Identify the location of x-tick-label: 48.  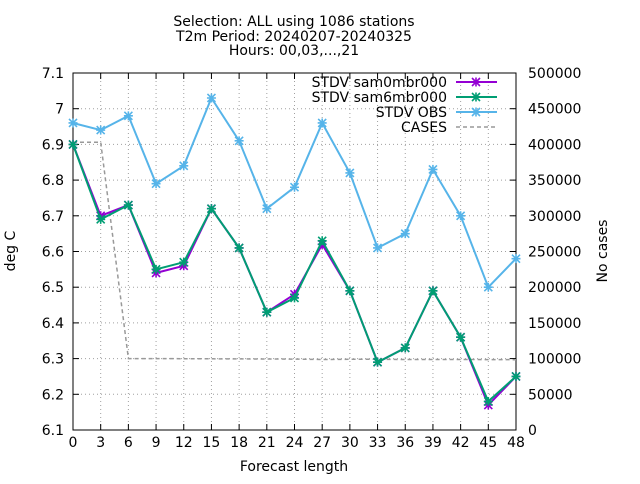
(516, 443).